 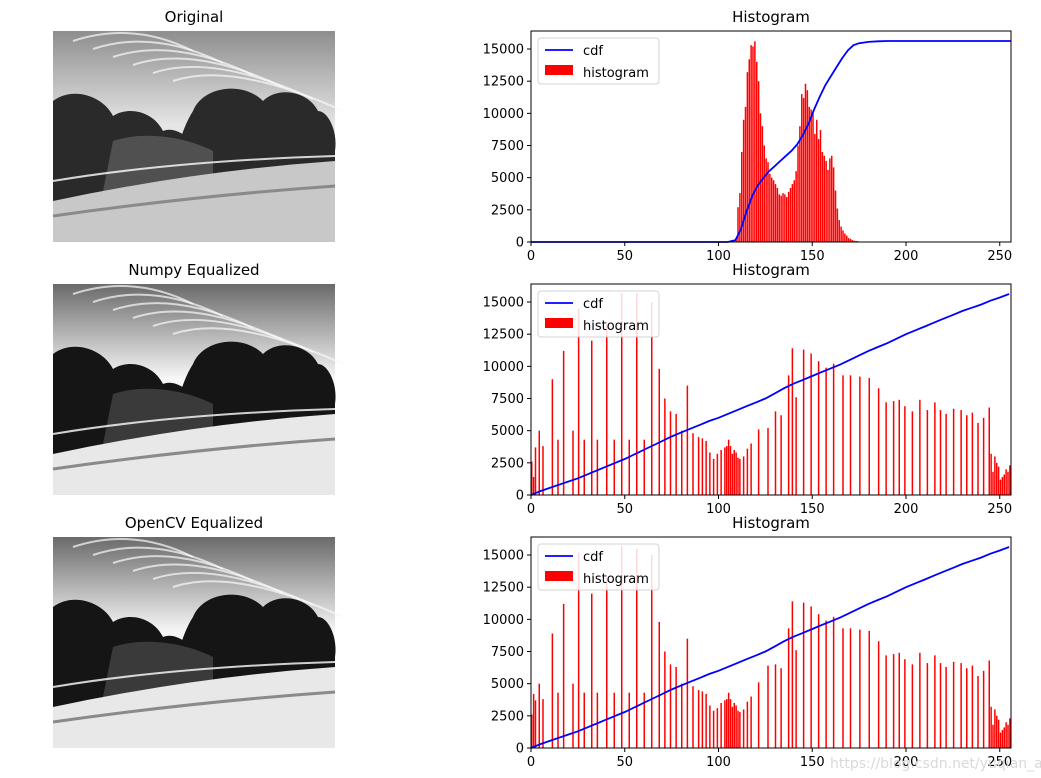 What do you see at coordinates (194, 674) in the screenshot?
I see `light-band` at bounding box center [194, 674].